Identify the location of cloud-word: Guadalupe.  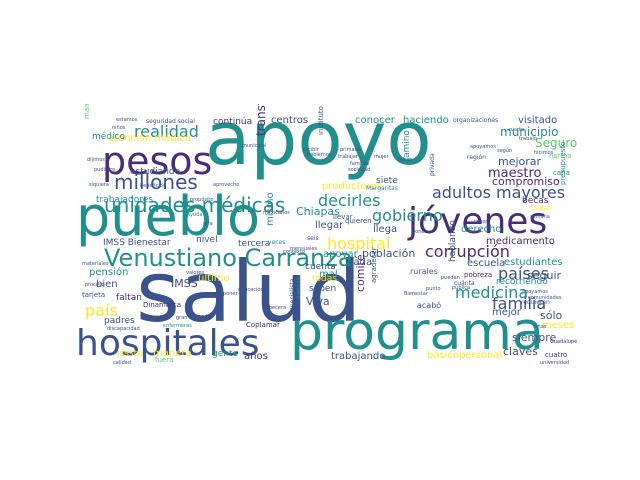
(564, 342).